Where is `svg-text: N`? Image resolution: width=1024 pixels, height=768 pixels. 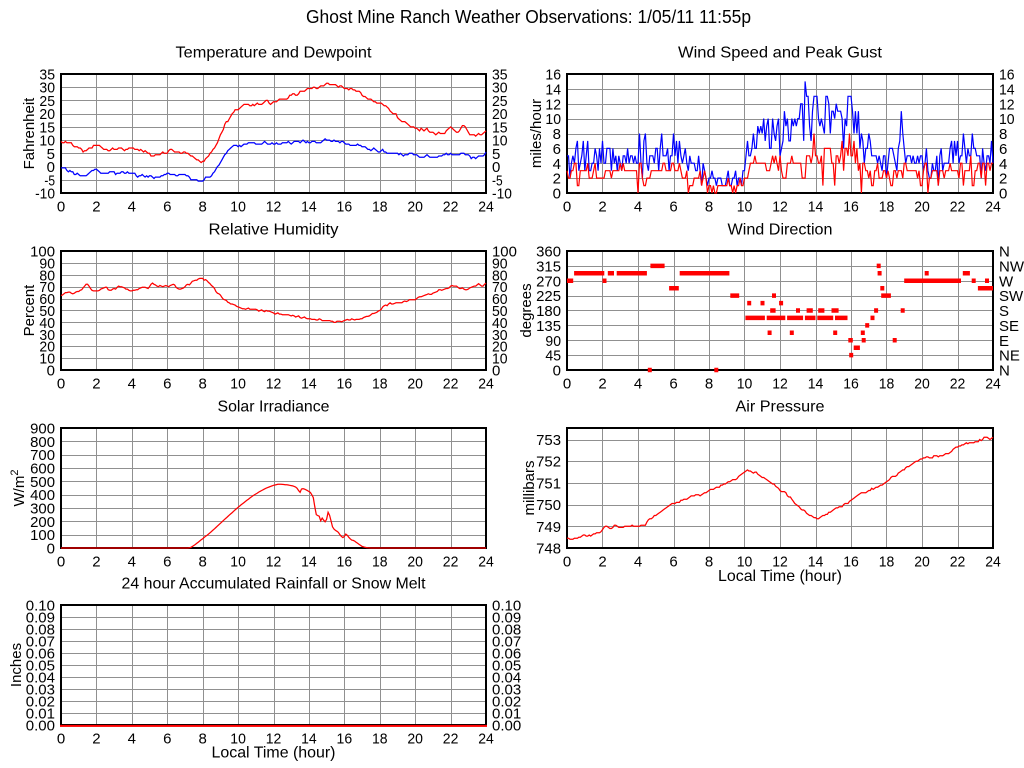 svg-text: N is located at coordinates (1004, 252).